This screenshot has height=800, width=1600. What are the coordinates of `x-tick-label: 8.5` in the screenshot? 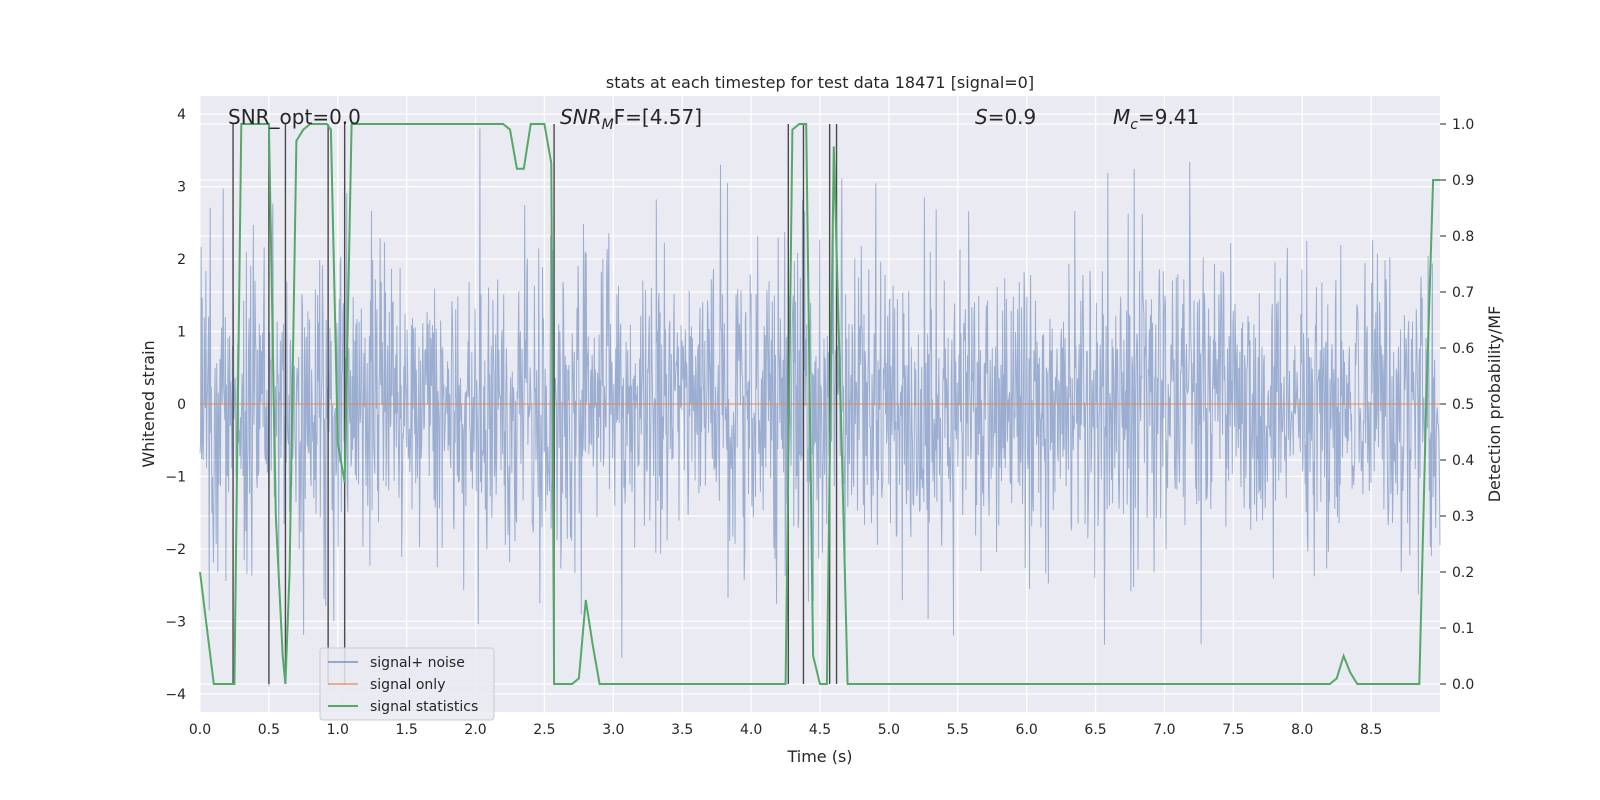 It's located at (1371, 730).